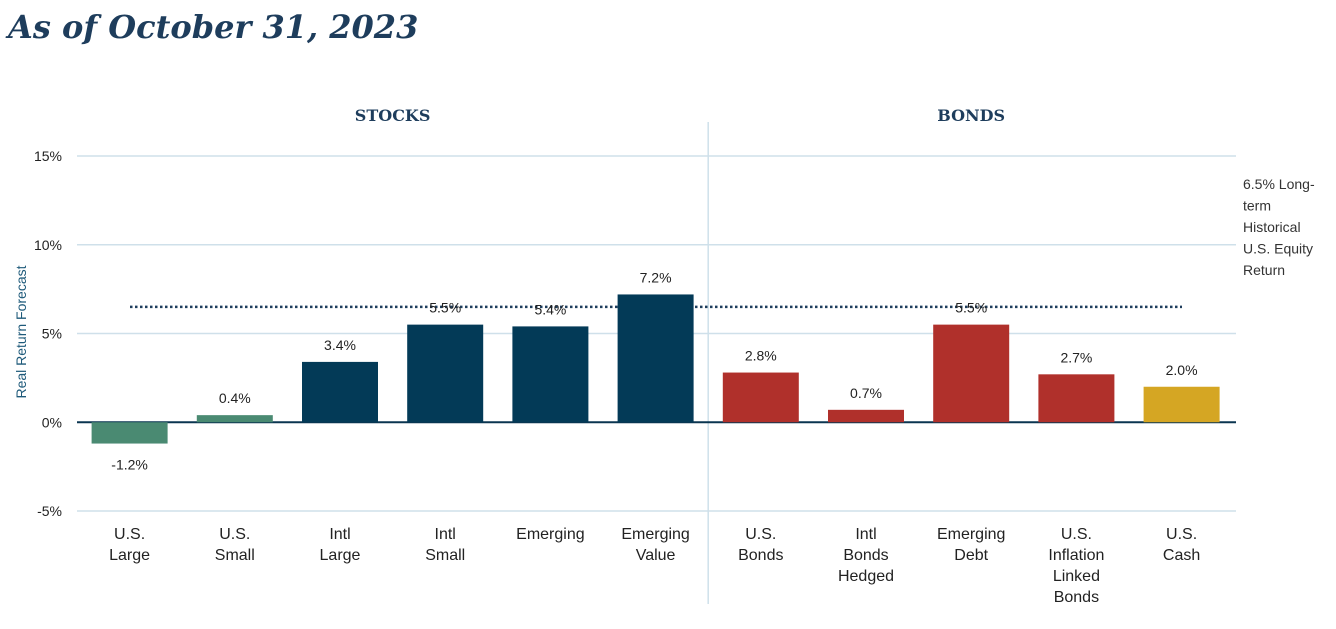 The image size is (1336, 629). What do you see at coordinates (656, 555) in the screenshot?
I see `category-label-line: Value` at bounding box center [656, 555].